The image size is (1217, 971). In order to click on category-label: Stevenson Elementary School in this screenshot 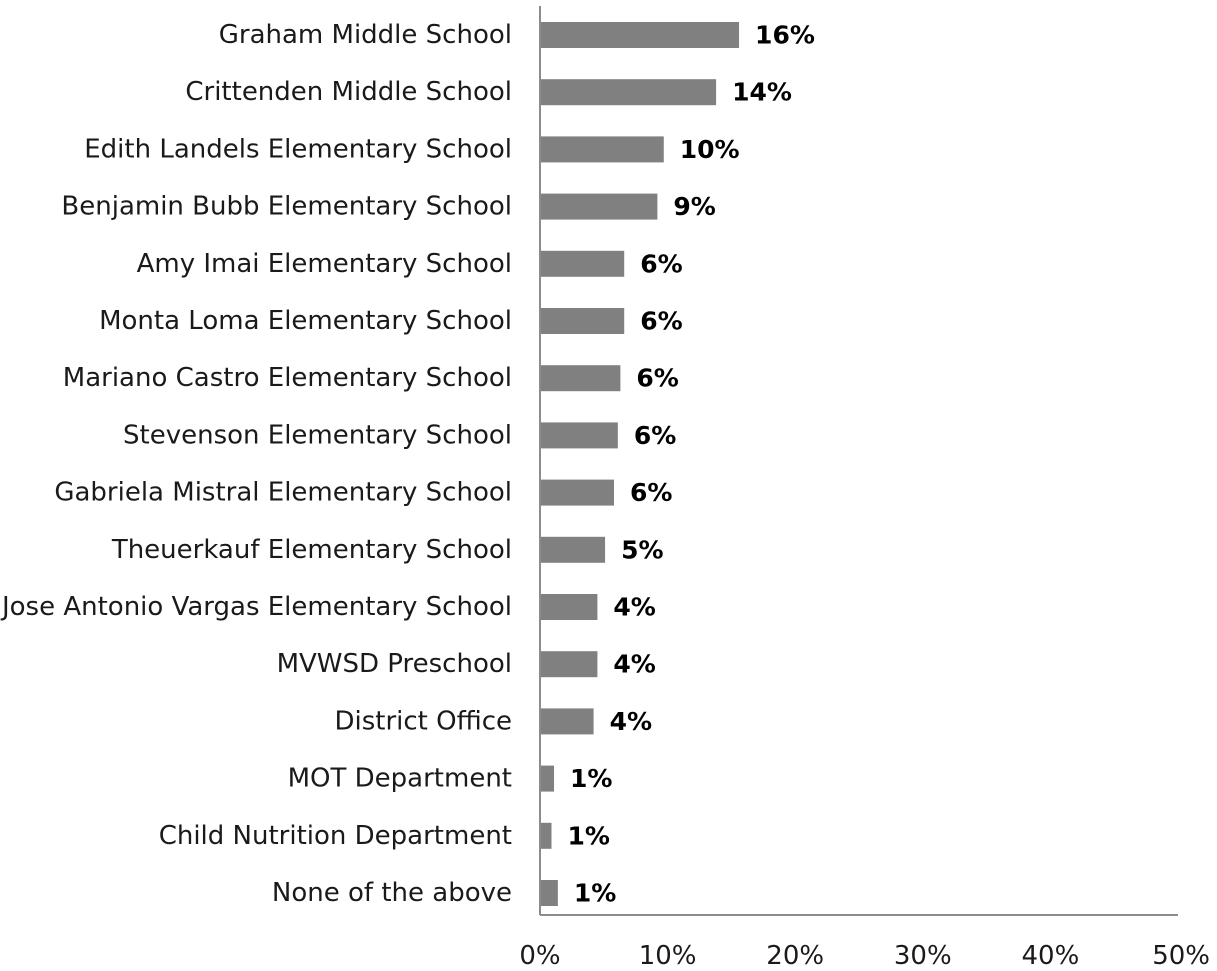, I will do `click(317, 435)`.